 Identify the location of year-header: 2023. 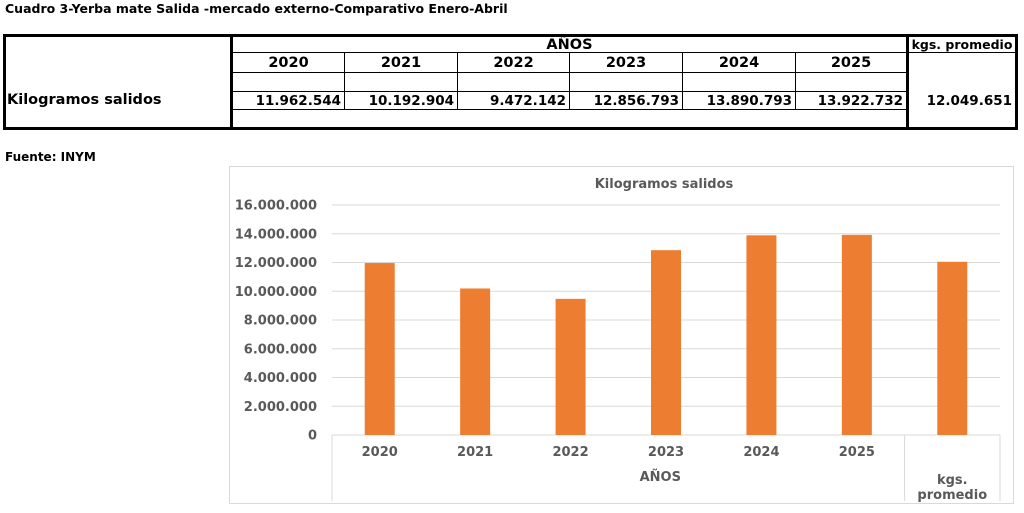
(626, 62).